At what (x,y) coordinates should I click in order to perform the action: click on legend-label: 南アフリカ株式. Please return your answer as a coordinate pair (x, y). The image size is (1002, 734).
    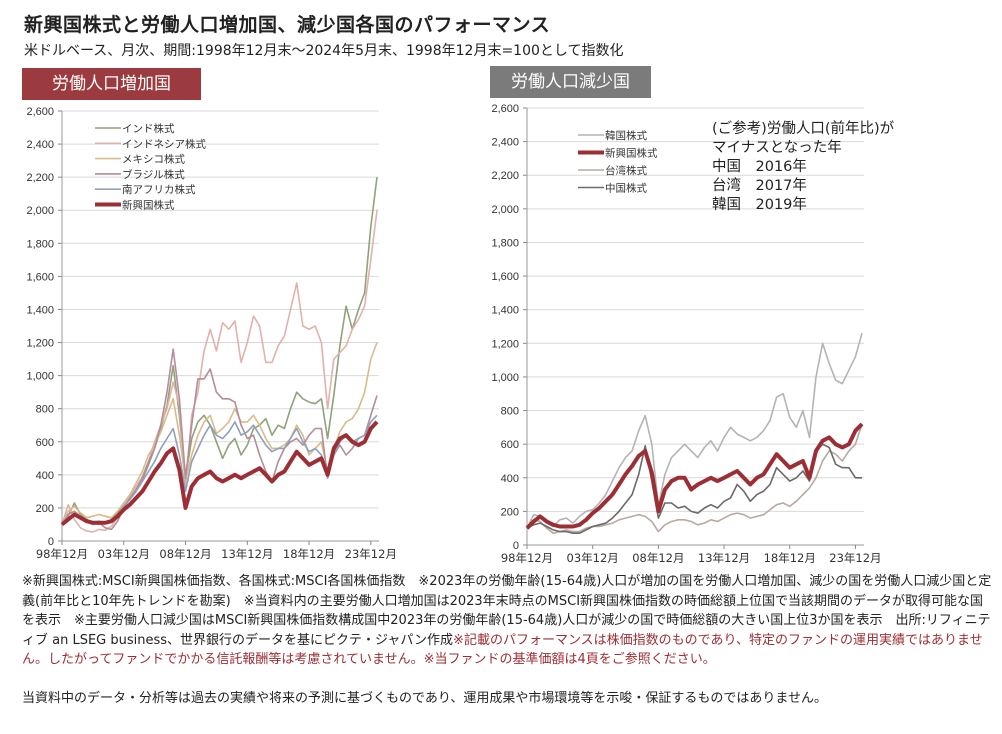
    Looking at the image, I should click on (159, 189).